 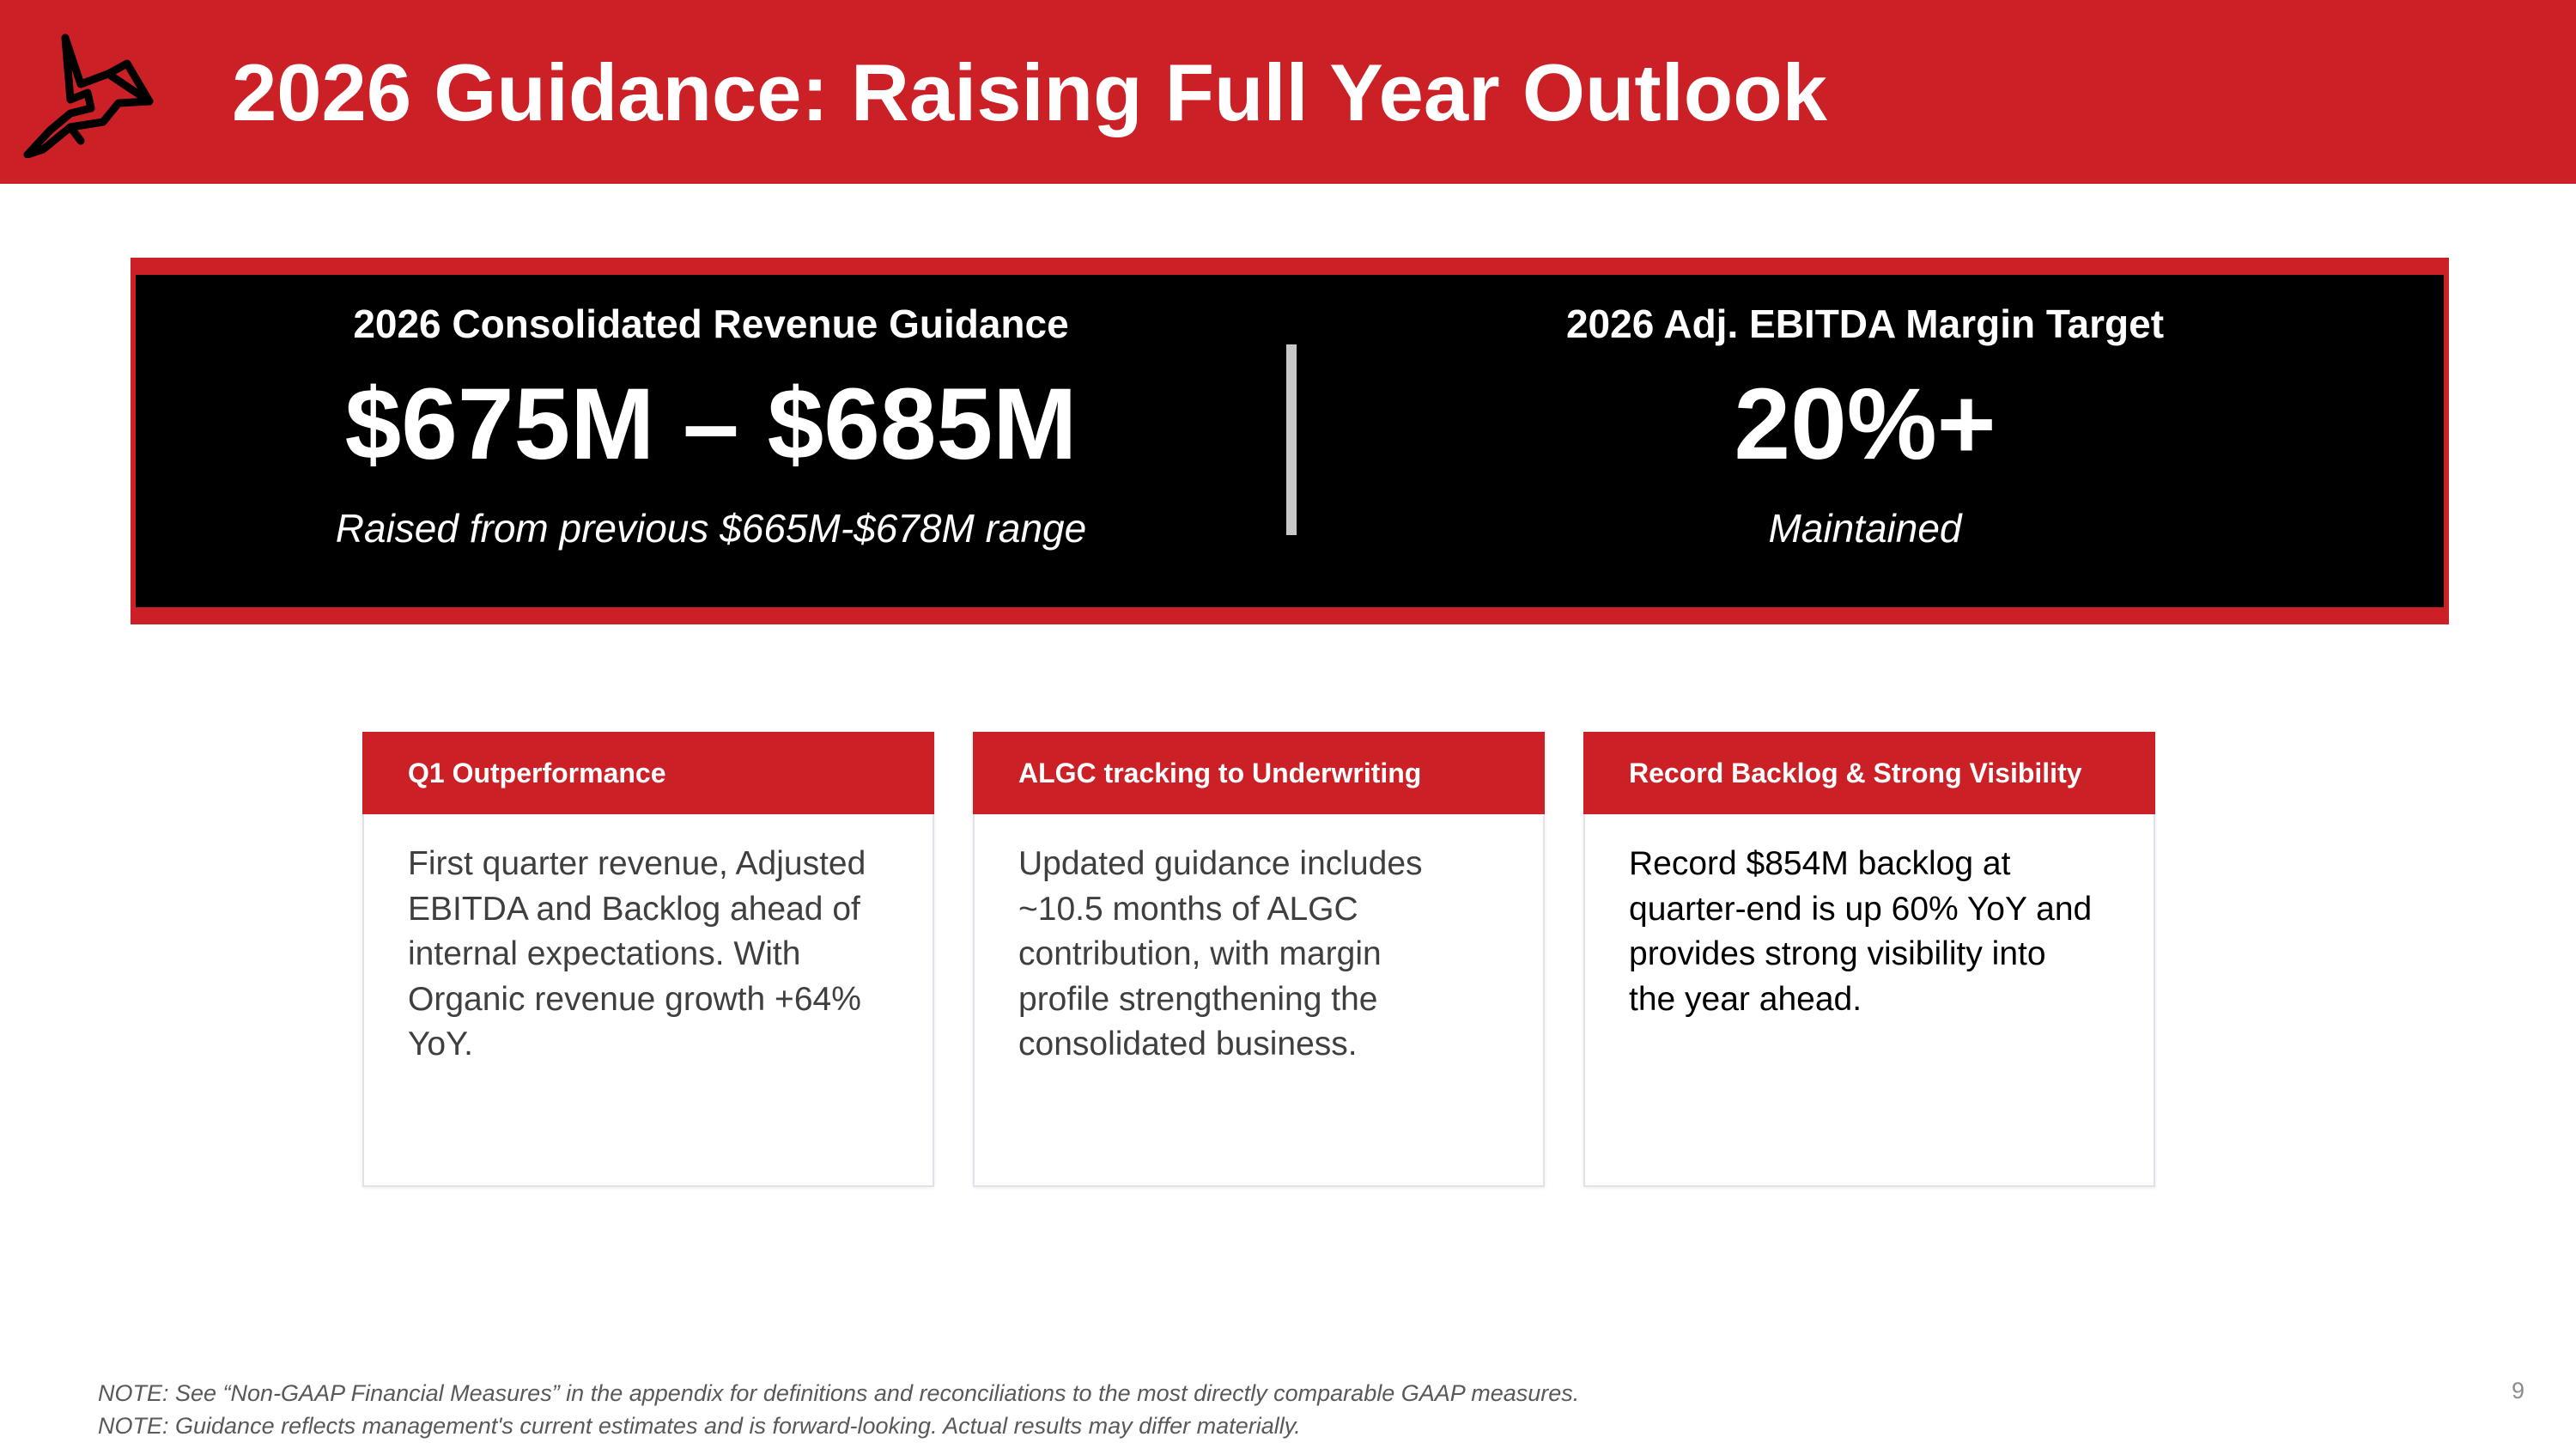 What do you see at coordinates (1188, 909) in the screenshot?
I see `card-body-line: ~10.5 months of ALGC` at bounding box center [1188, 909].